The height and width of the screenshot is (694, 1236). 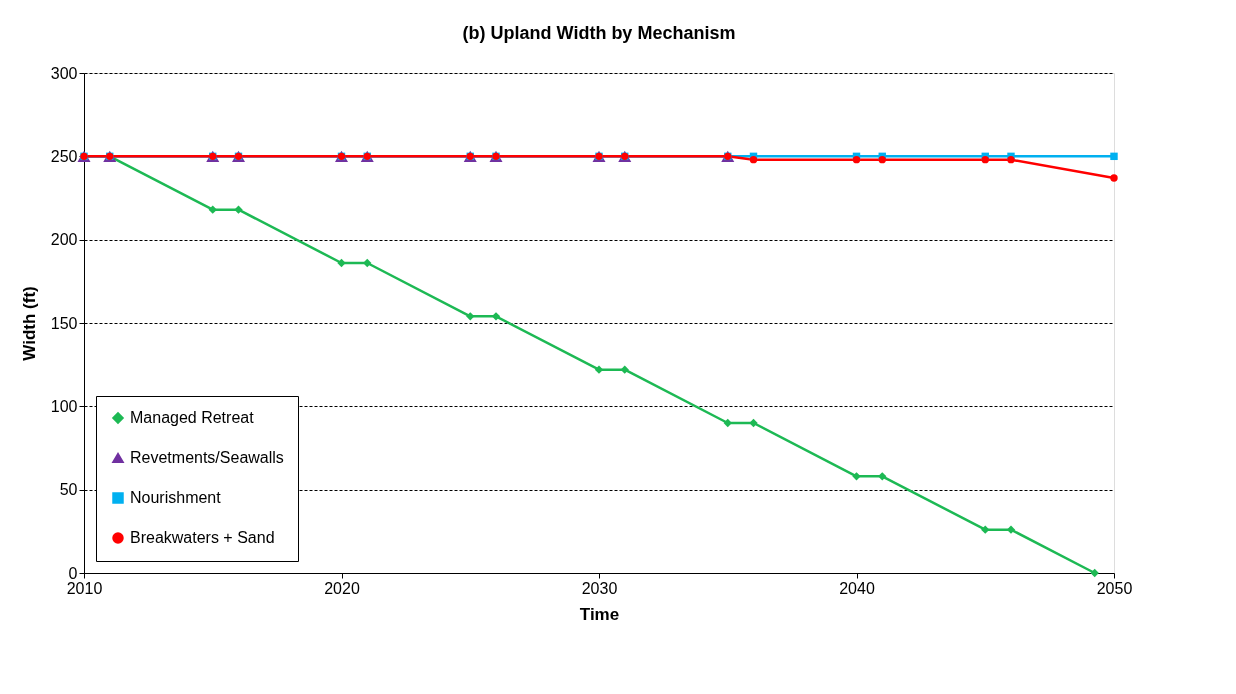 I want to click on y-tick-label: 300, so click(x=64, y=73).